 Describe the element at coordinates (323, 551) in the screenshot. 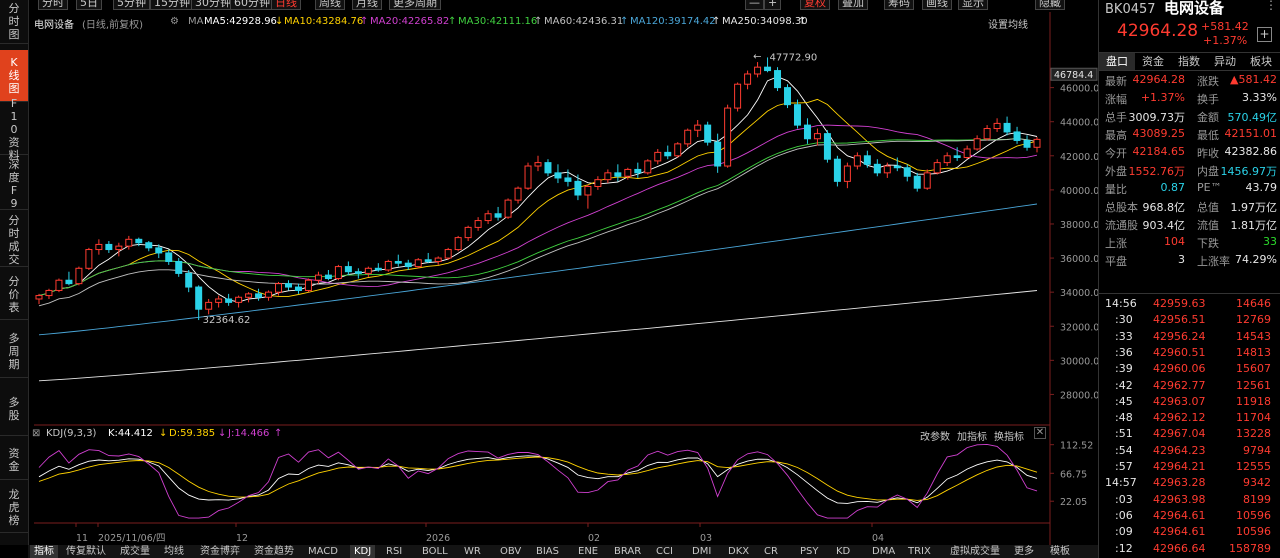

I see `indicator-tab-6: MACD` at that location.